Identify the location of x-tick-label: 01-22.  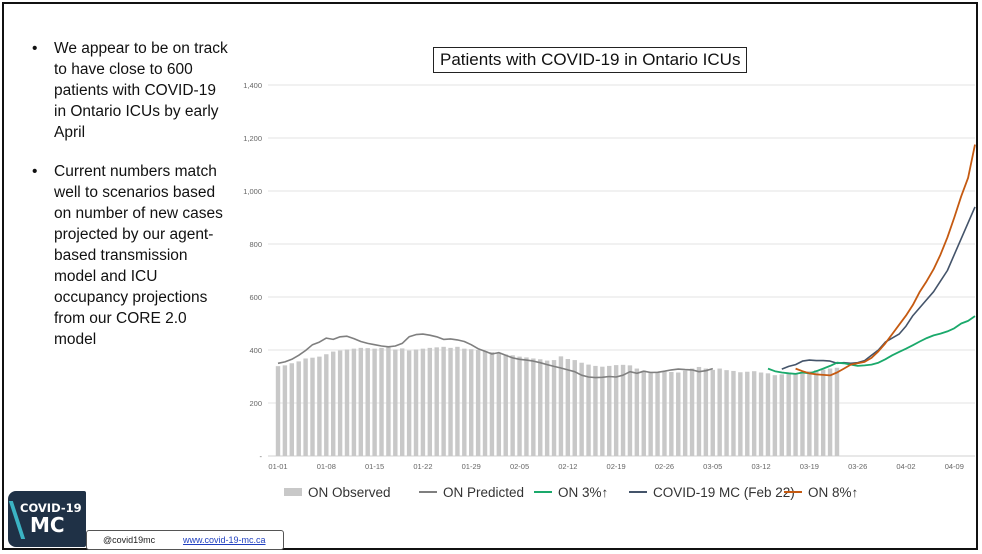
(422, 466).